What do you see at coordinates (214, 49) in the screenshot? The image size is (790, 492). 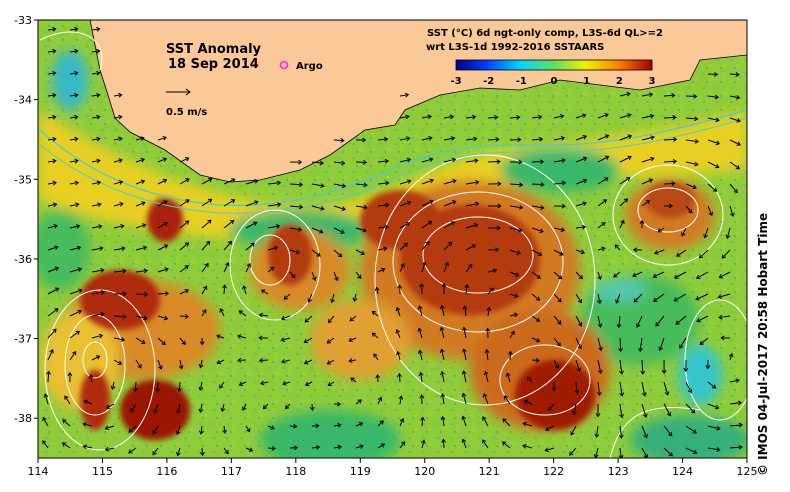 I see `map-title: SST Anomaly` at bounding box center [214, 49].